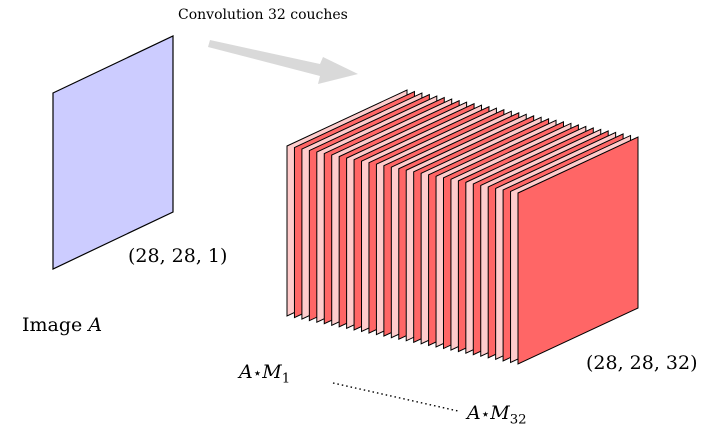  I want to click on layer-range-dotted-line, so click(395, 397).